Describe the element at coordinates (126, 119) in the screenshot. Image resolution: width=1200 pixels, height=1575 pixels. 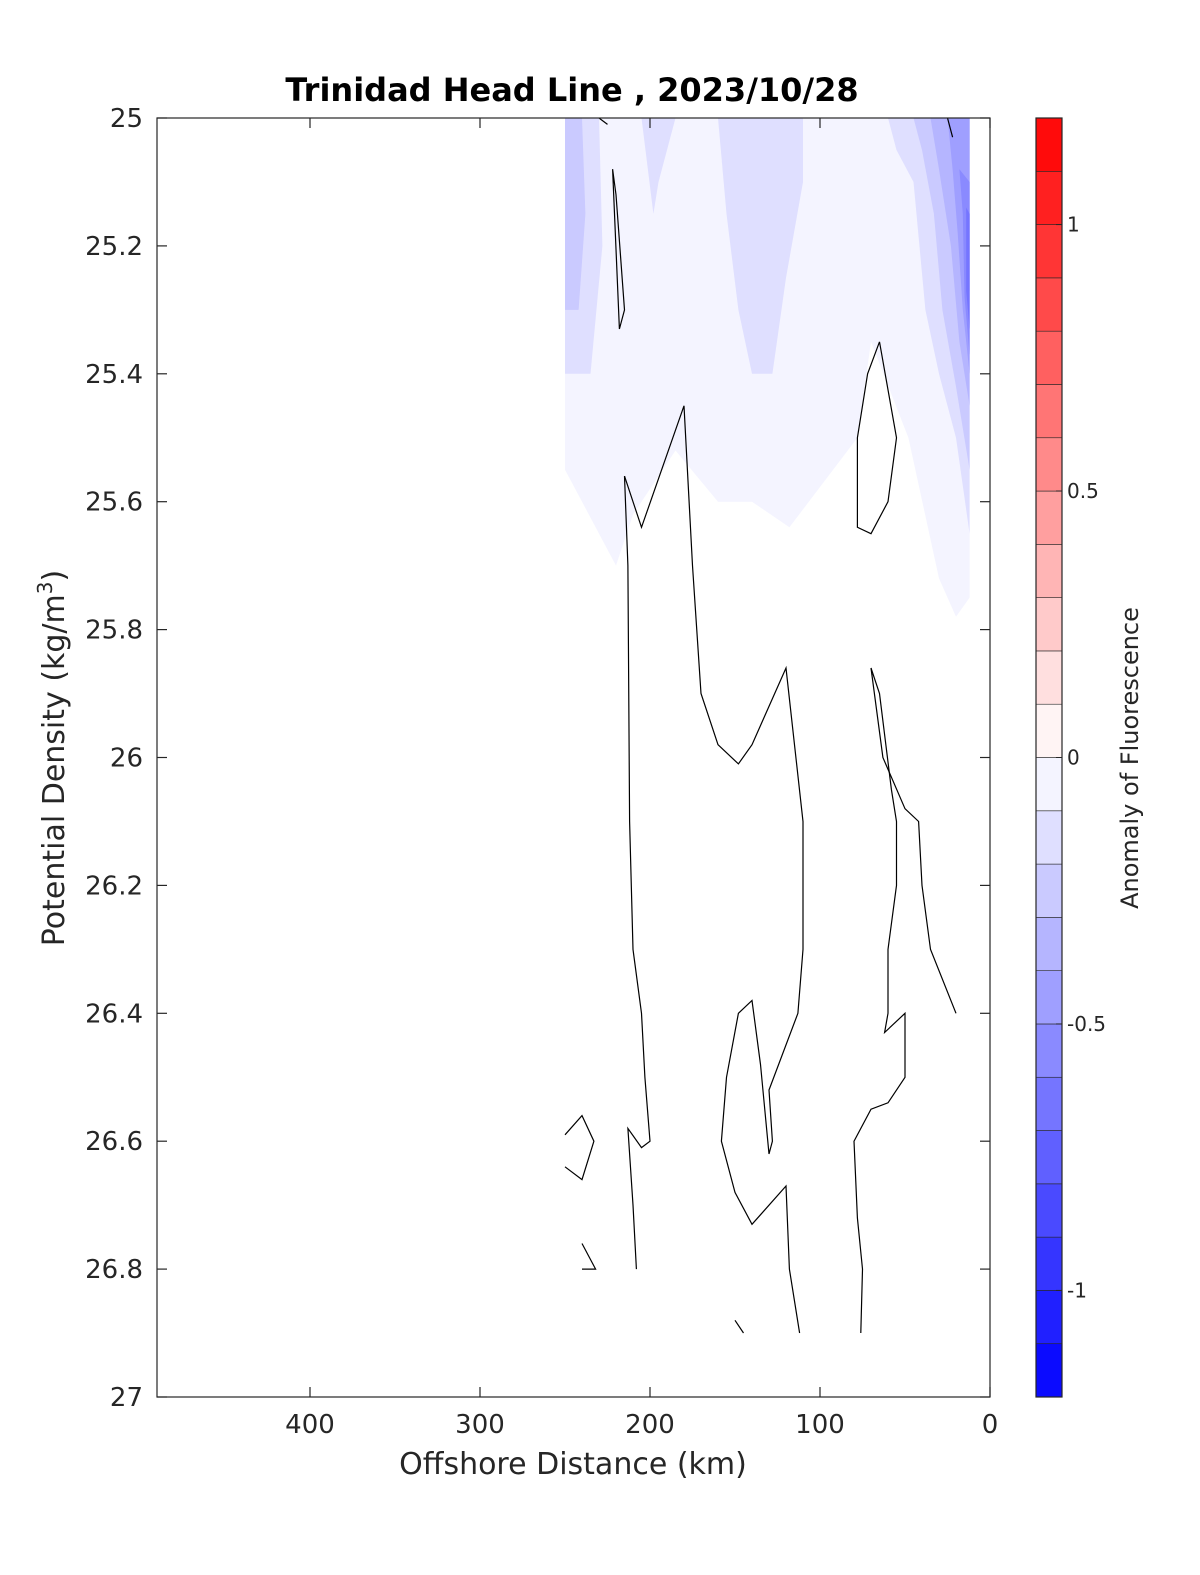
I see `y-tick-label: 25` at that location.